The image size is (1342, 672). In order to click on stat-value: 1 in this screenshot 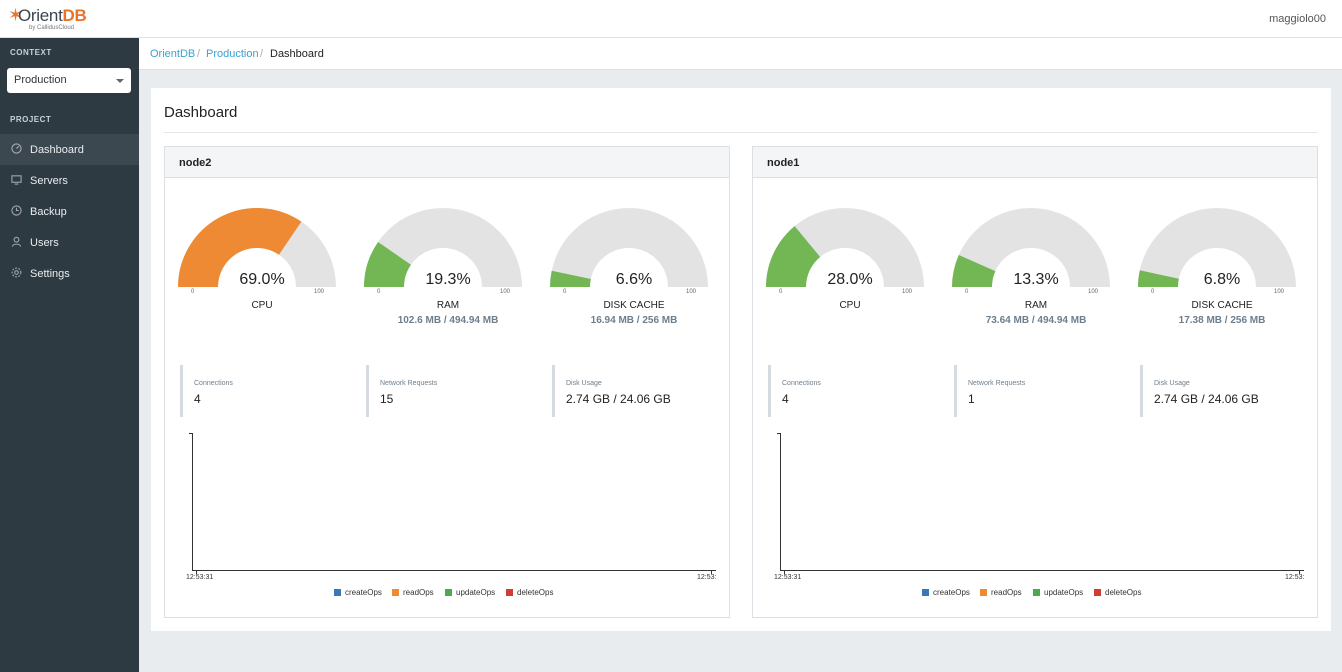, I will do `click(971, 399)`.